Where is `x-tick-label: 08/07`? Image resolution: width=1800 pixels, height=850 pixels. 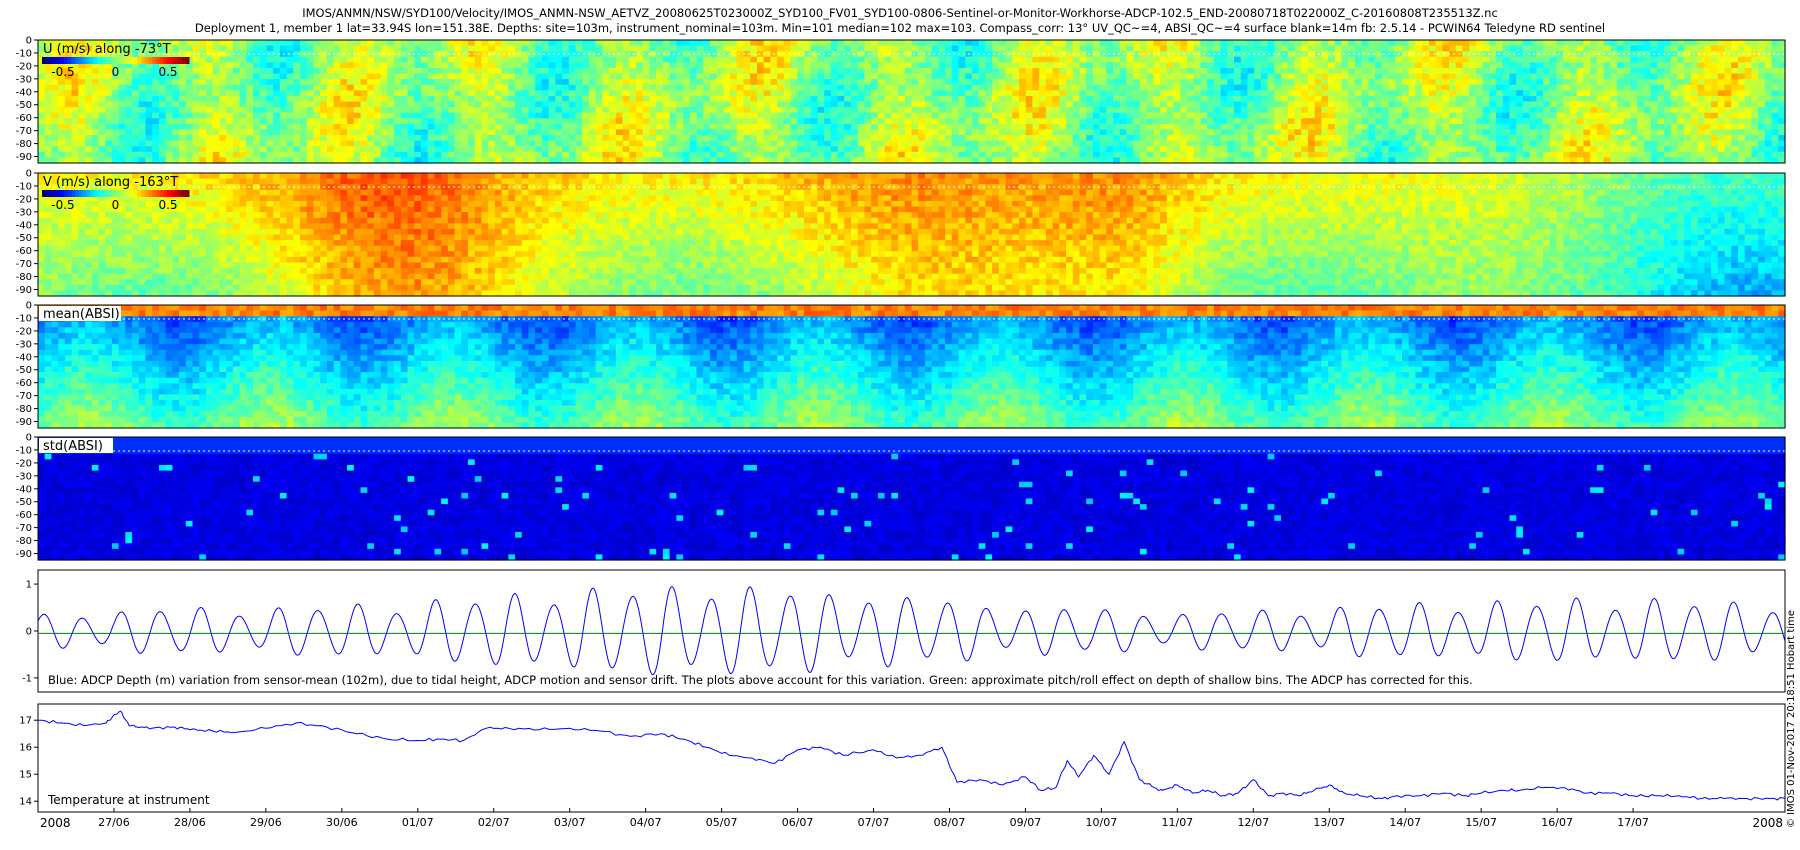 x-tick-label: 08/07 is located at coordinates (950, 822).